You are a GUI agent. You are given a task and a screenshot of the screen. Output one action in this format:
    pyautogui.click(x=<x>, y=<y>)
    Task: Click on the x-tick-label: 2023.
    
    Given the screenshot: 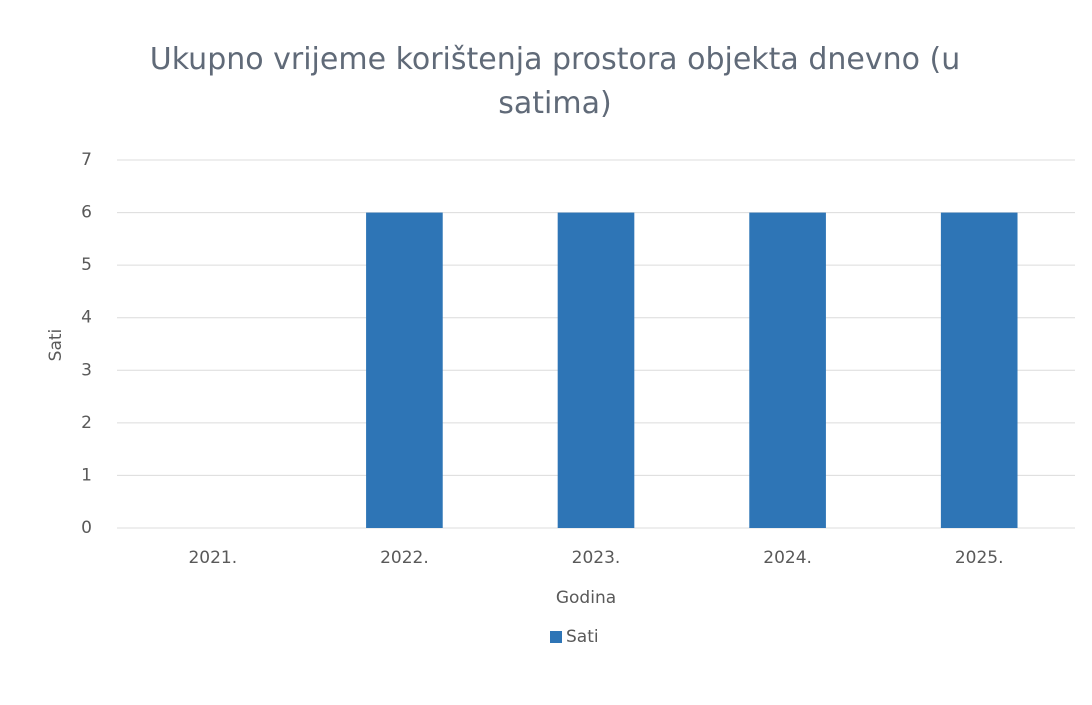 What is the action you would take?
    pyautogui.click(x=596, y=558)
    